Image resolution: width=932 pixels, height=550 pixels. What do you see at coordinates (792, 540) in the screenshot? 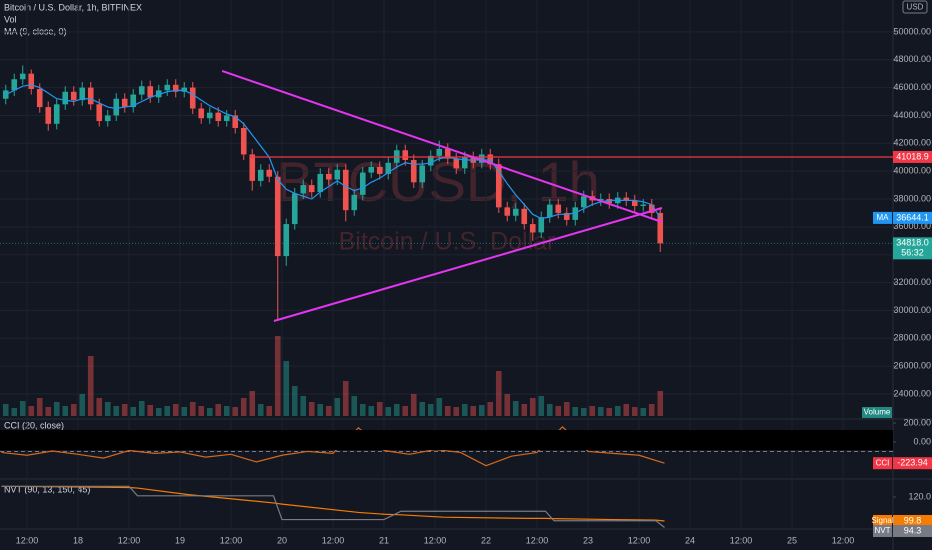
I see `x-tick-label: 25` at bounding box center [792, 540].